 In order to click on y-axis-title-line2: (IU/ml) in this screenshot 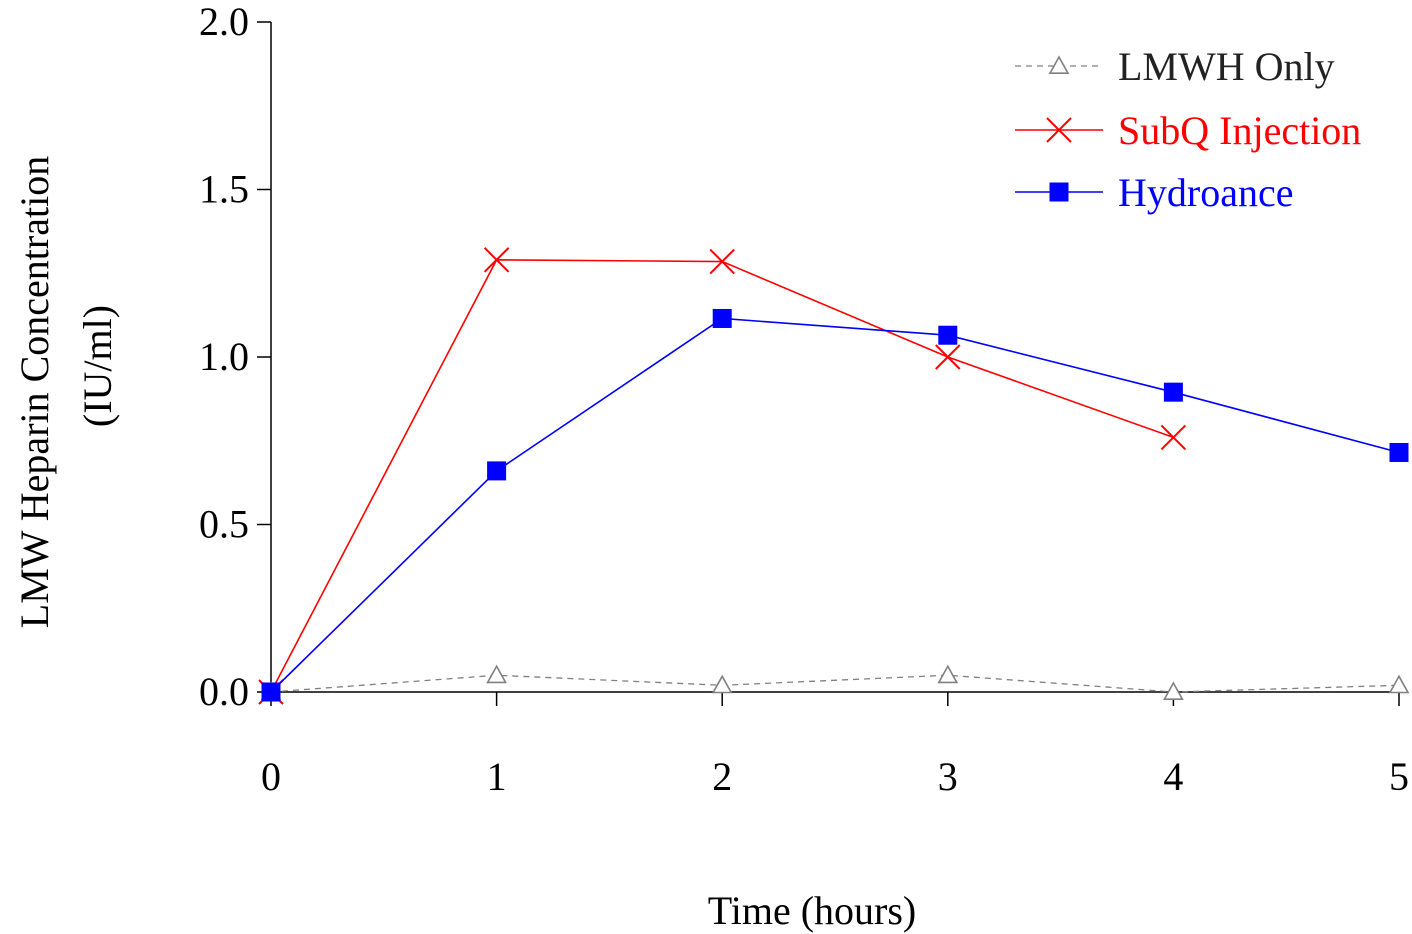, I will do `click(97, 366)`.